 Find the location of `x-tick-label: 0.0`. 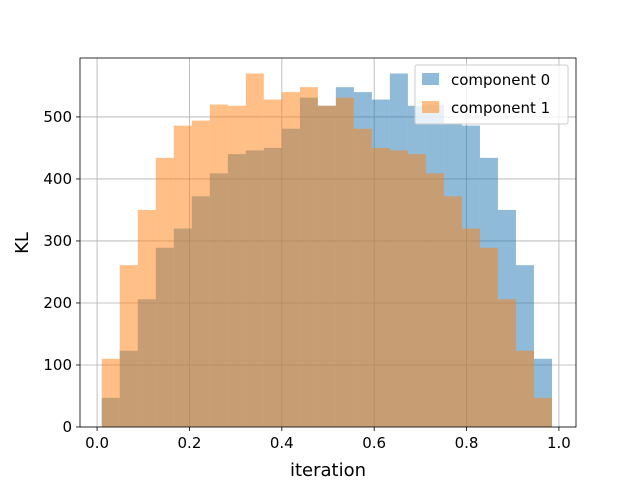

x-tick-label: 0.0 is located at coordinates (97, 443).